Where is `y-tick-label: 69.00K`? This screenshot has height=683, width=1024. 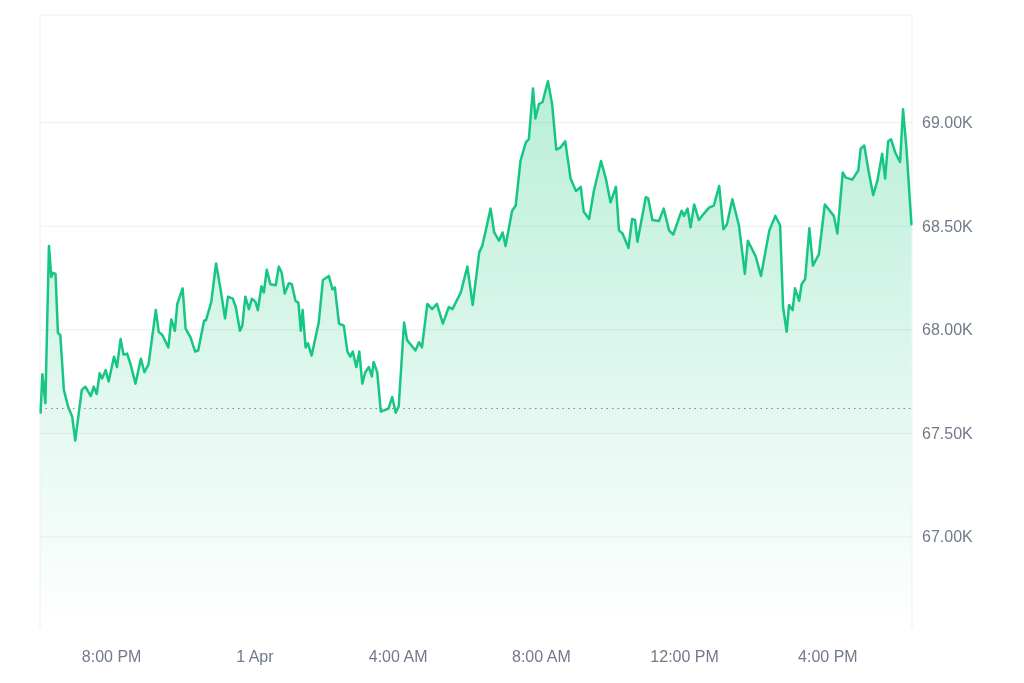
y-tick-label: 69.00K is located at coordinates (948, 123).